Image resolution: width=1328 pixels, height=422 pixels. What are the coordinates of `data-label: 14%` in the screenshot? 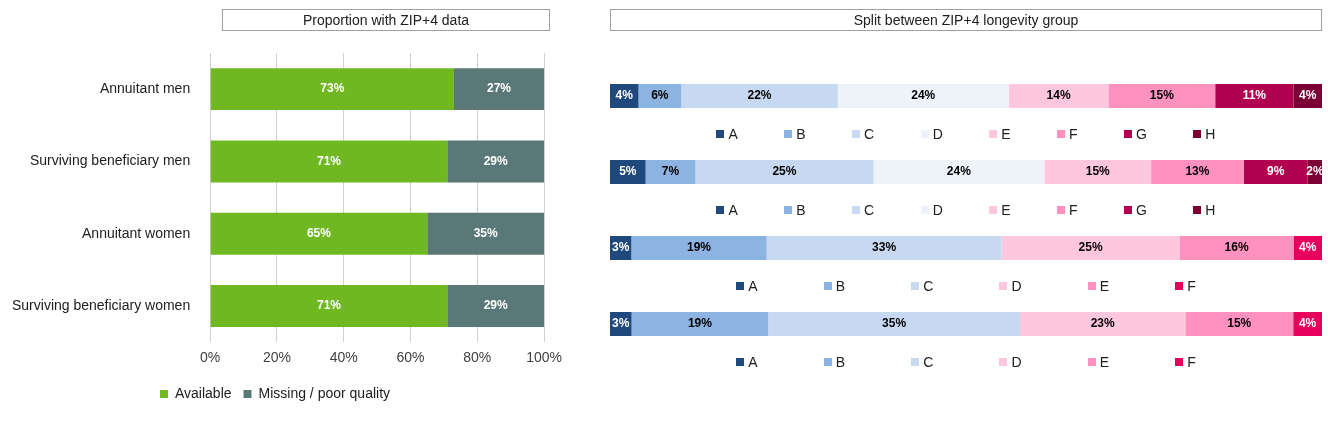 It's located at (1058, 95).